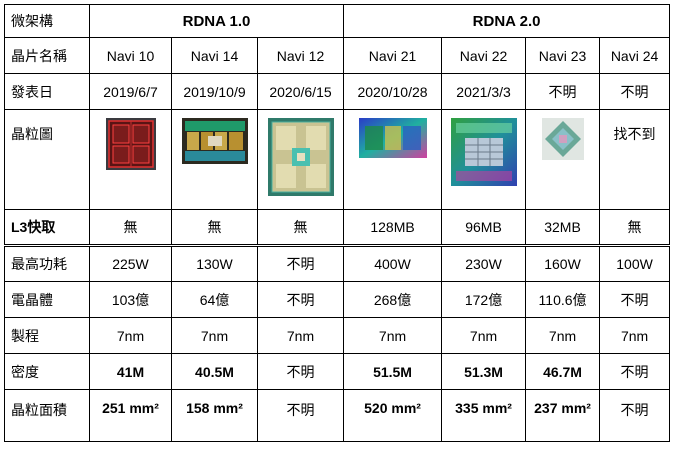 The width and height of the screenshot is (677, 455). What do you see at coordinates (47, 21) in the screenshot?
I see `corner-header: 微架構` at bounding box center [47, 21].